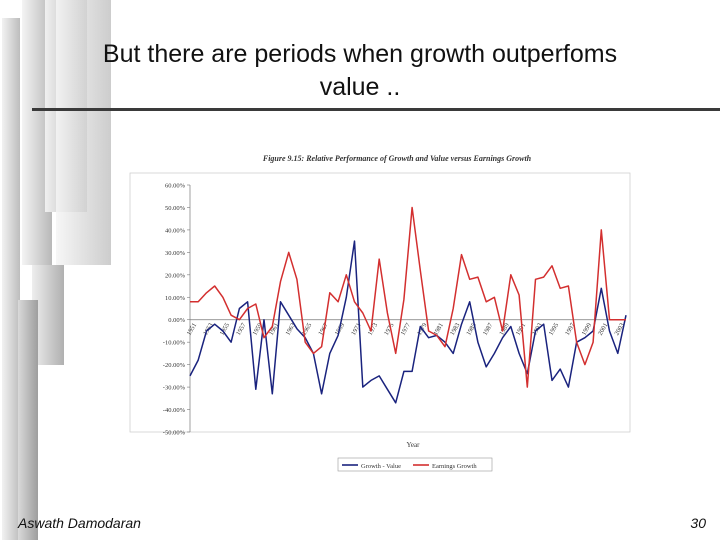  Describe the element at coordinates (174, 365) in the screenshot. I see `y-tick-label: -20.00%` at that location.